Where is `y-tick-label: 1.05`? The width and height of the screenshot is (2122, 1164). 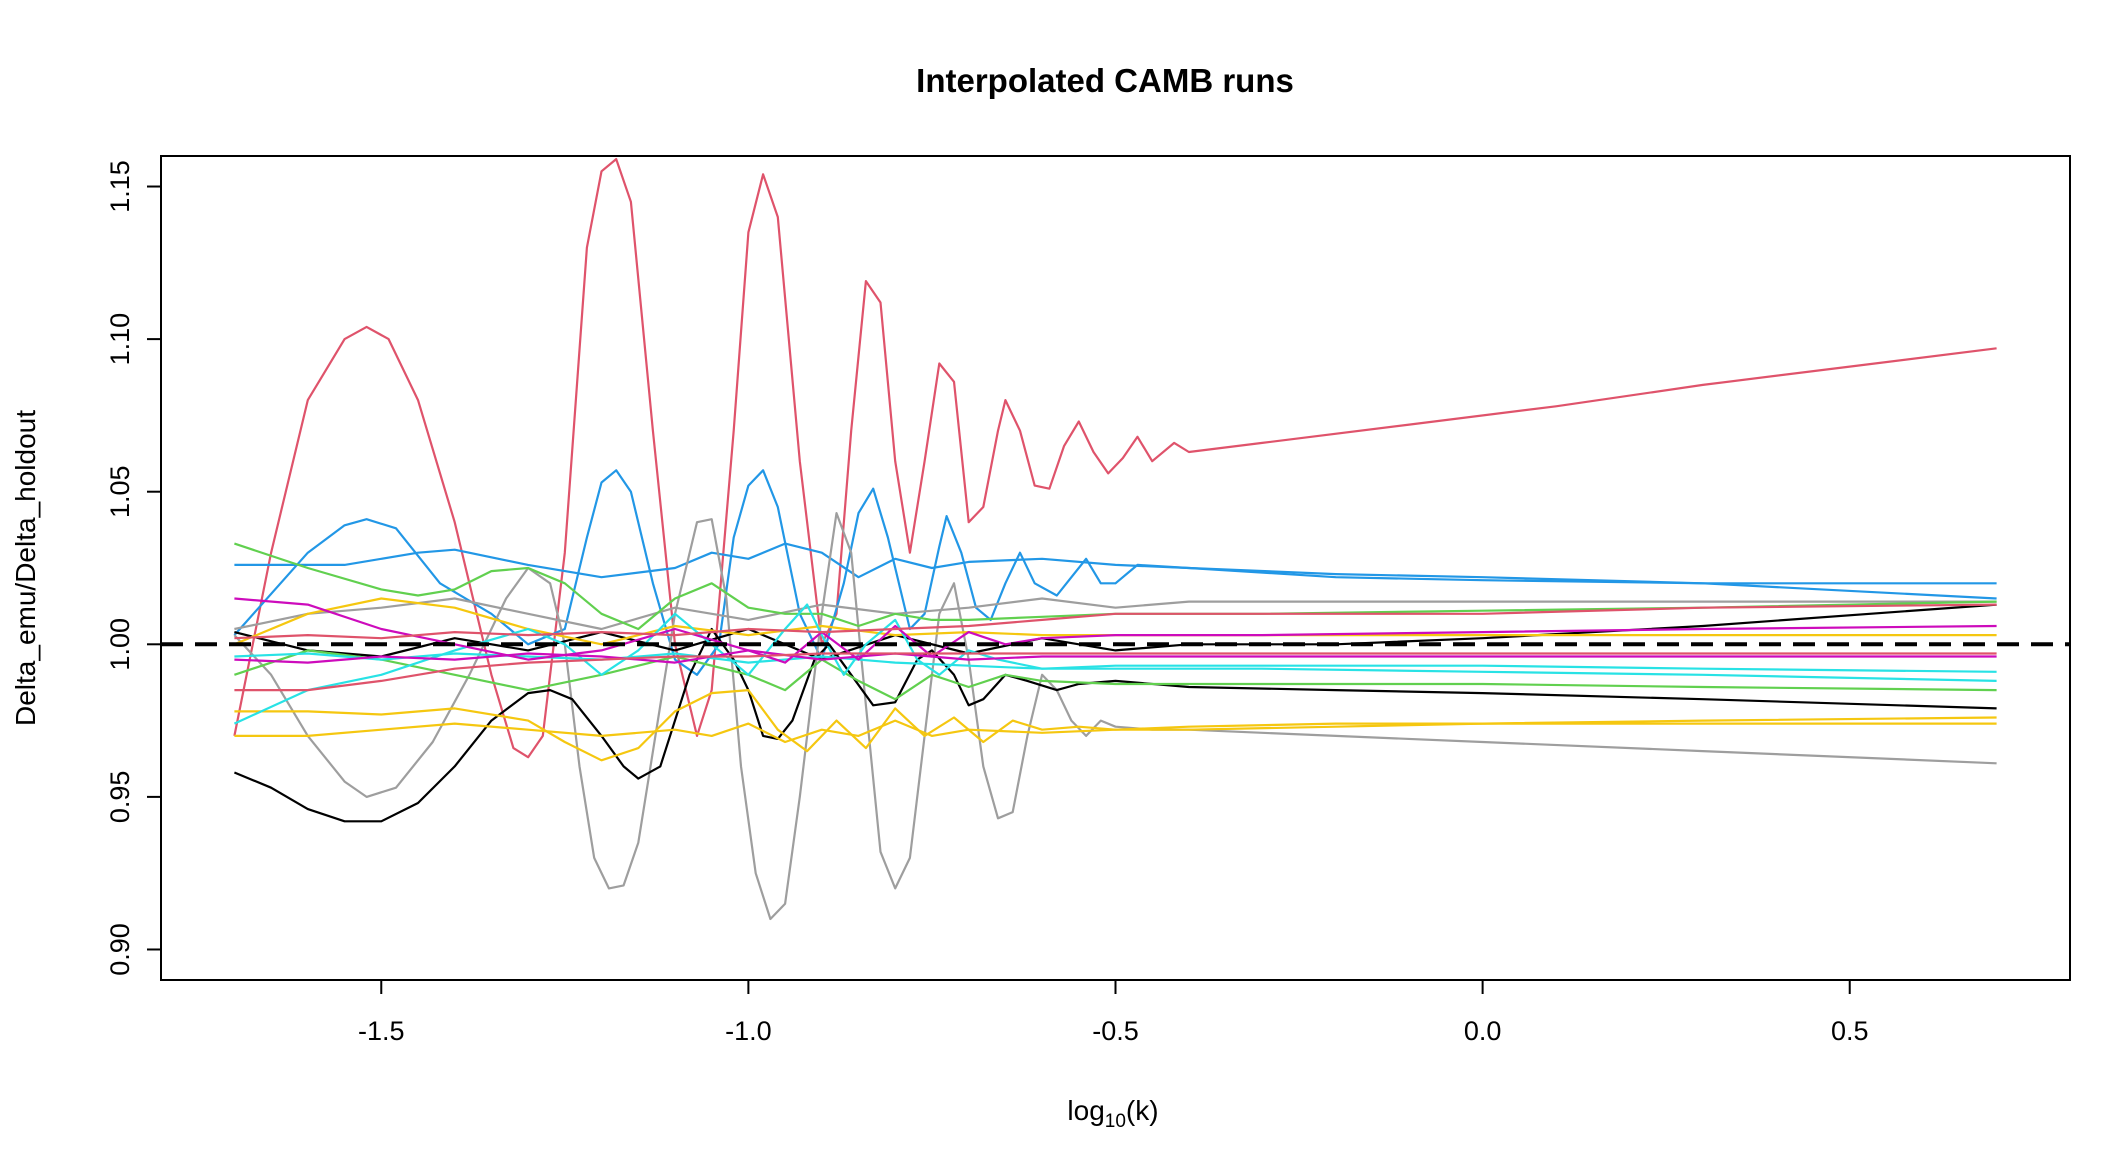 y-tick-label: 1.05 is located at coordinates (120, 491).